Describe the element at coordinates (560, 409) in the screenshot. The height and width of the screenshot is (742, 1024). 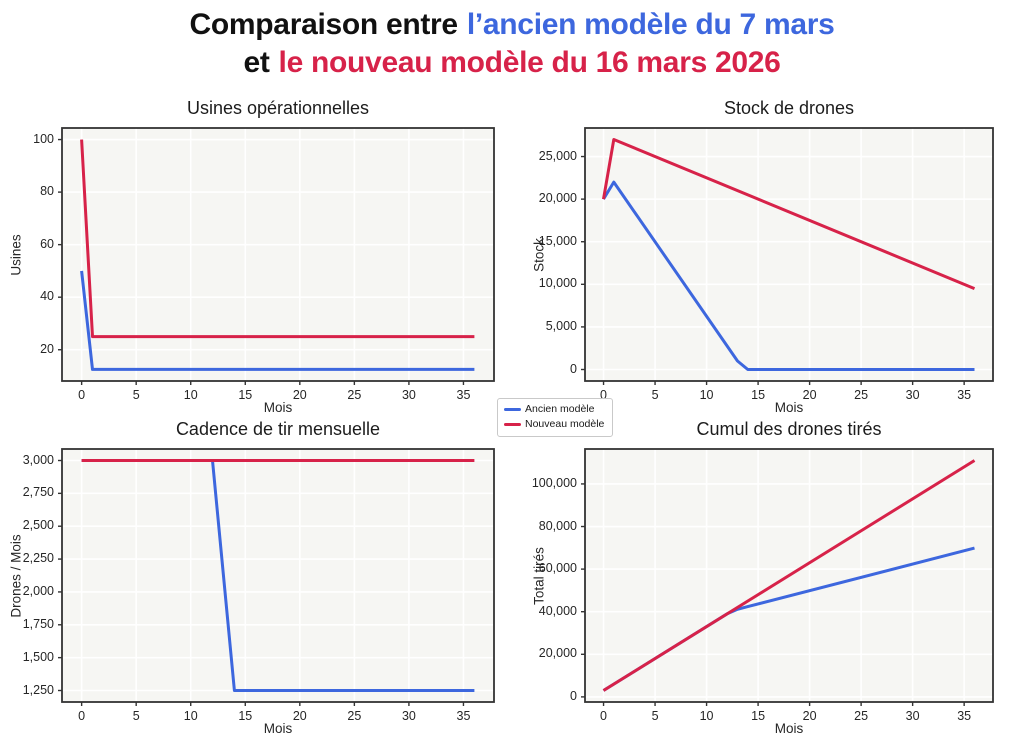
I see `legend-label: Ancien modèle` at that location.